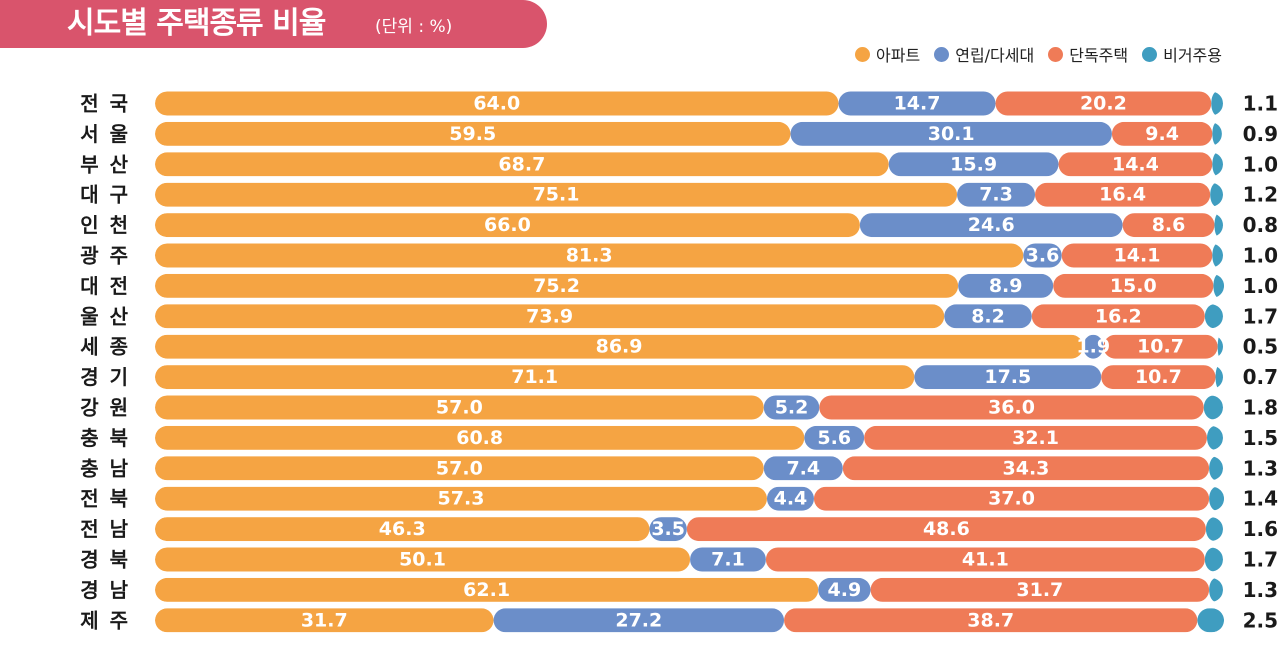  Describe the element at coordinates (1260, 590) in the screenshot. I see `data-label-non-residential: 1.3` at that location.